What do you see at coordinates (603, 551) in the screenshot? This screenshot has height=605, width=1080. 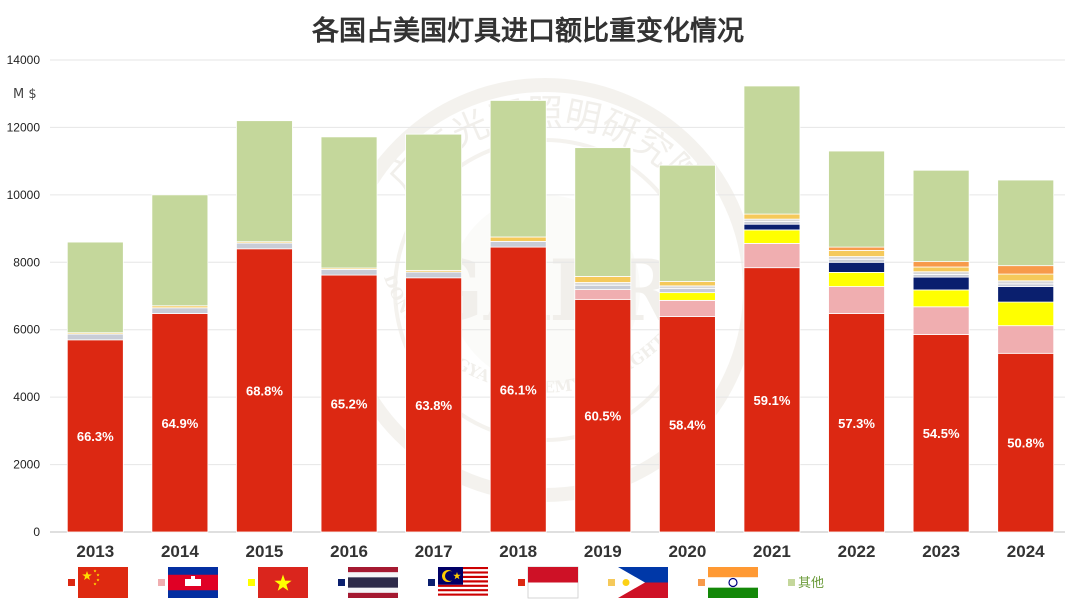 I see `x-tick-label: 2019` at bounding box center [603, 551].